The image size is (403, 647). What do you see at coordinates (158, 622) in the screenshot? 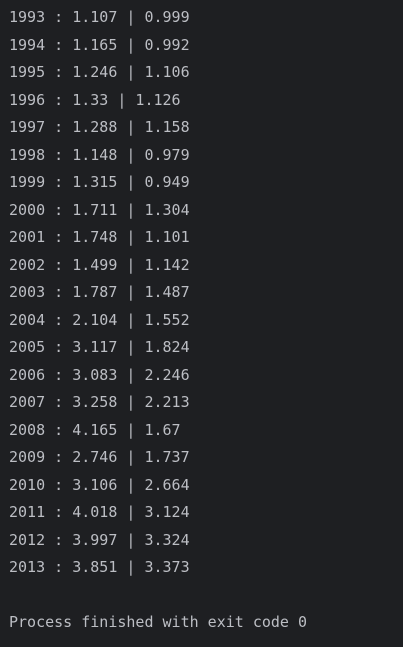
I see `process-exit-message: Process finished with exit code 0` at bounding box center [158, 622].